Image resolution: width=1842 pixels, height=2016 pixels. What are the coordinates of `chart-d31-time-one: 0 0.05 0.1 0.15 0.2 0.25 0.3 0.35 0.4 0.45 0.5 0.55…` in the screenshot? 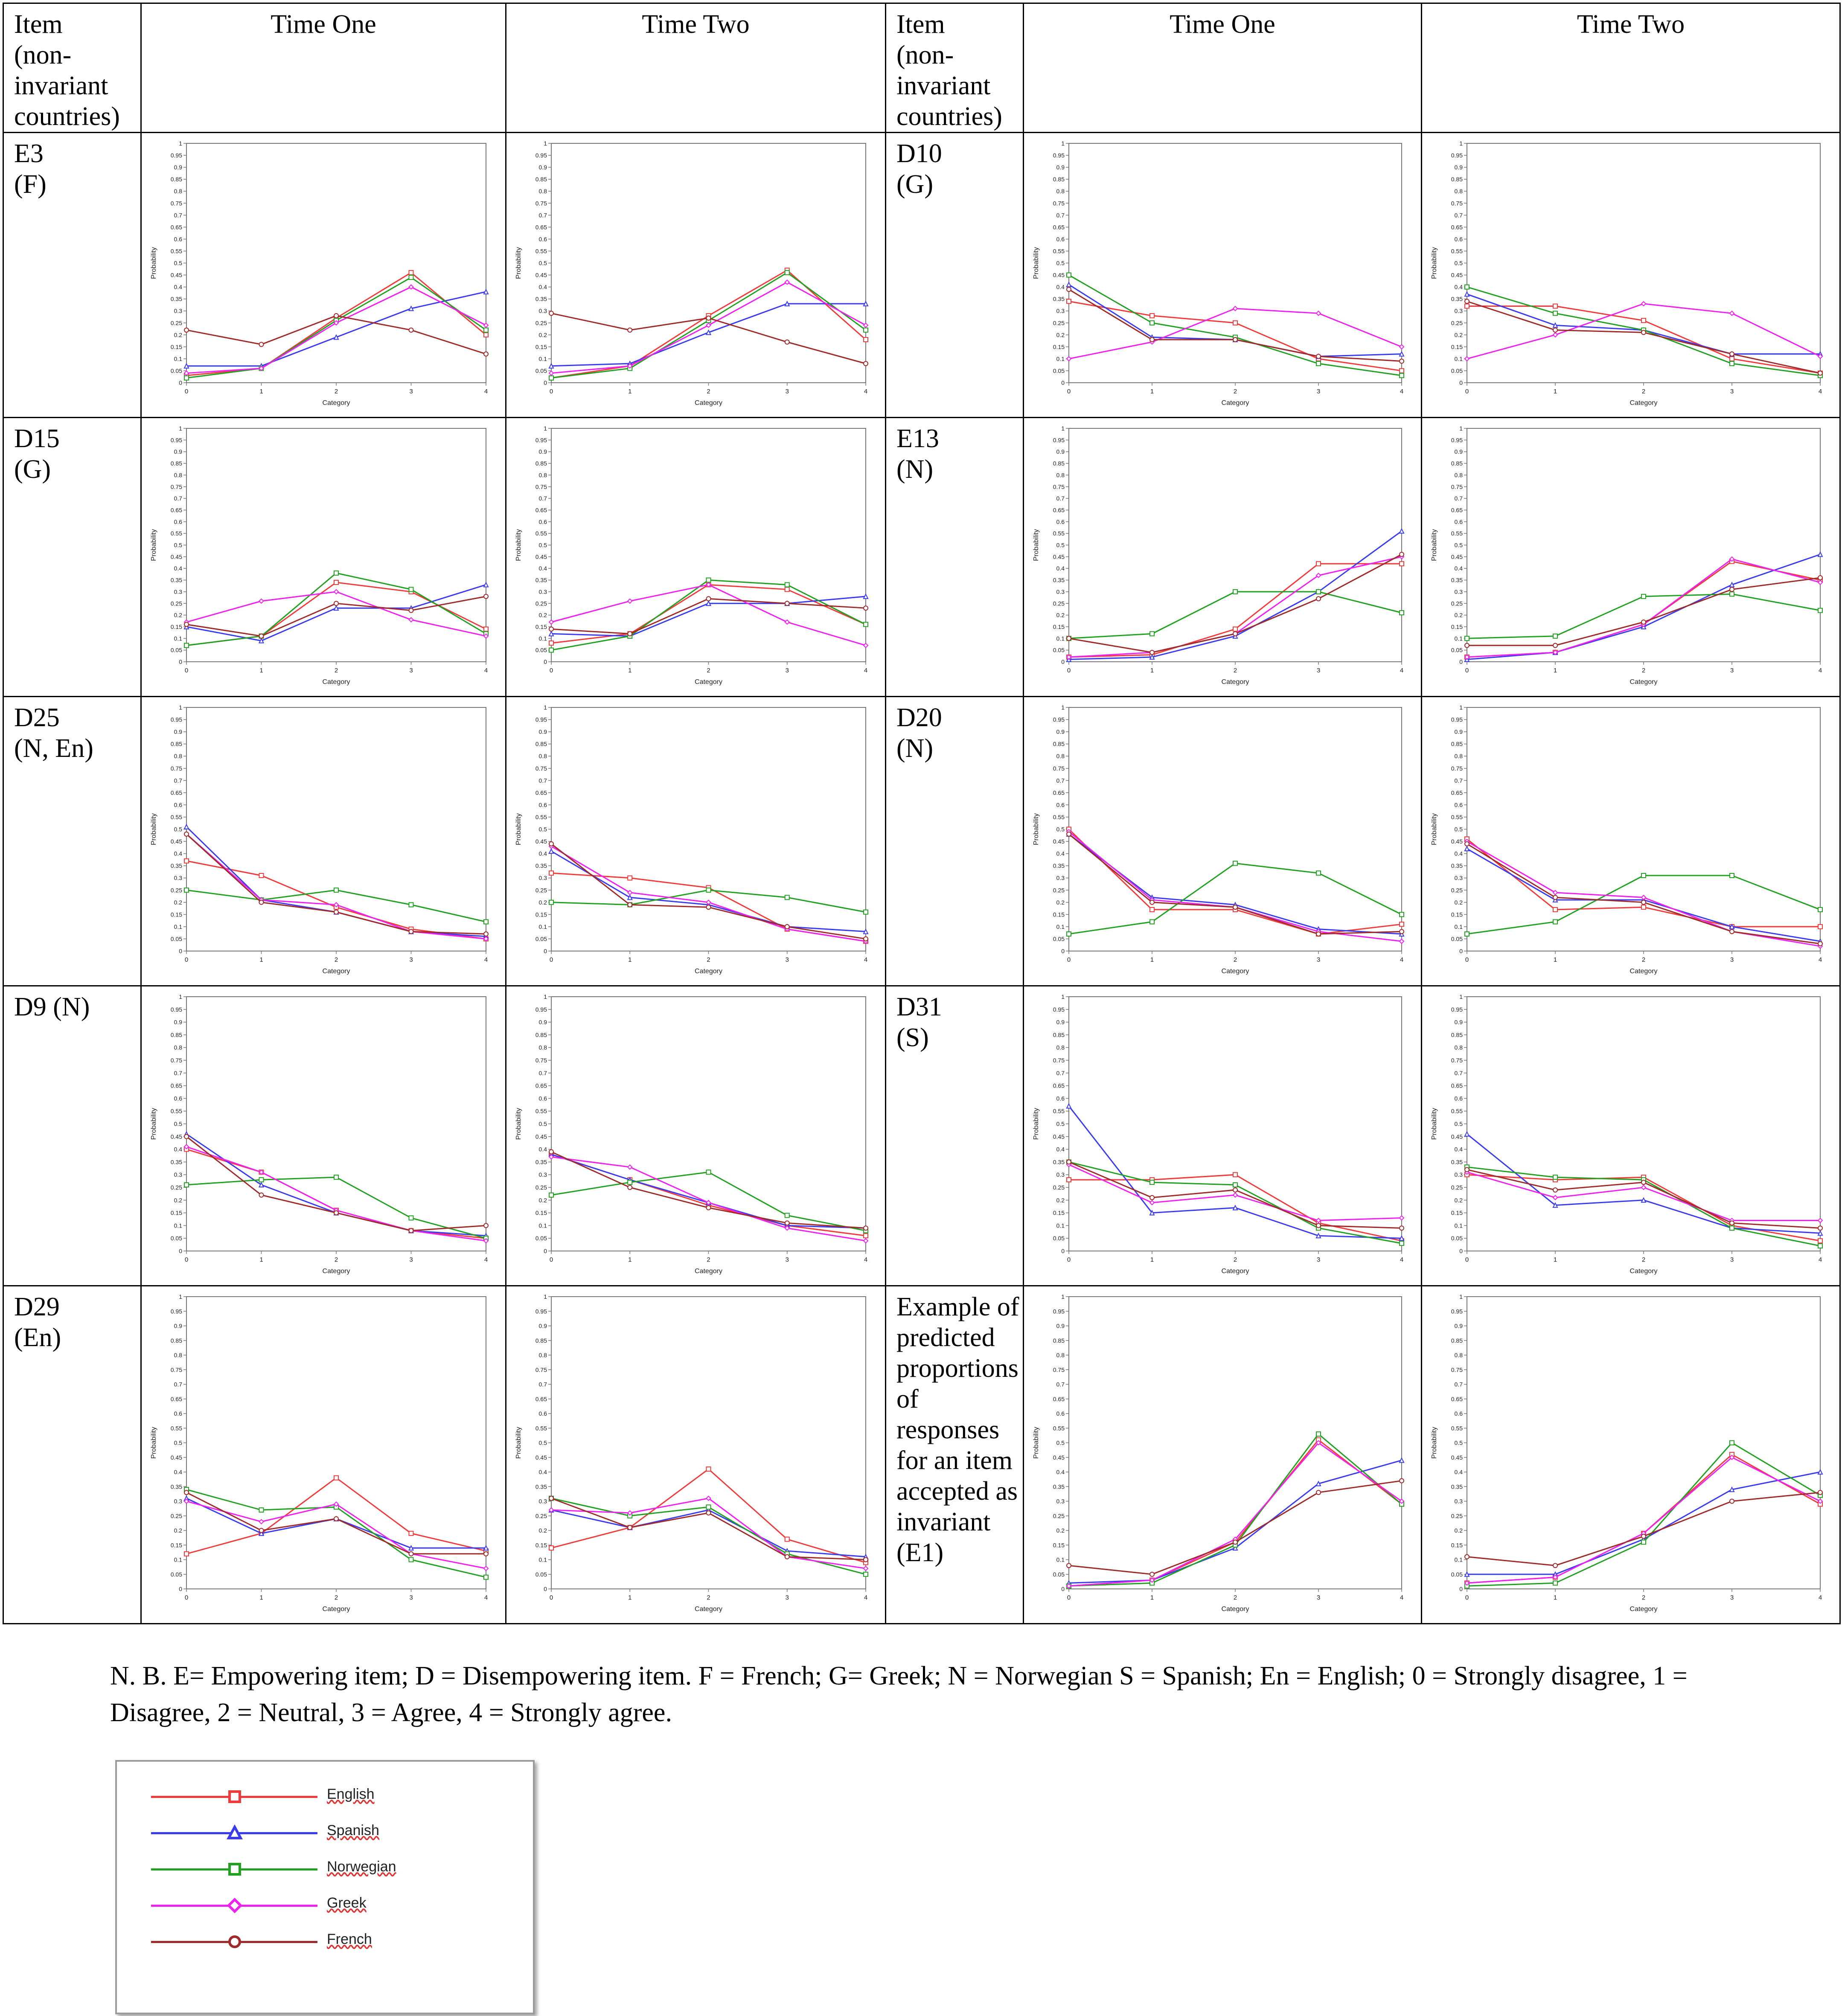 It's located at (1219, 1134).